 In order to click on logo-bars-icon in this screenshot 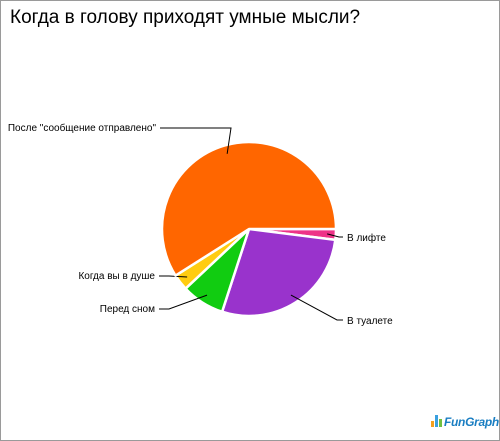, I will do `click(437, 421)`.